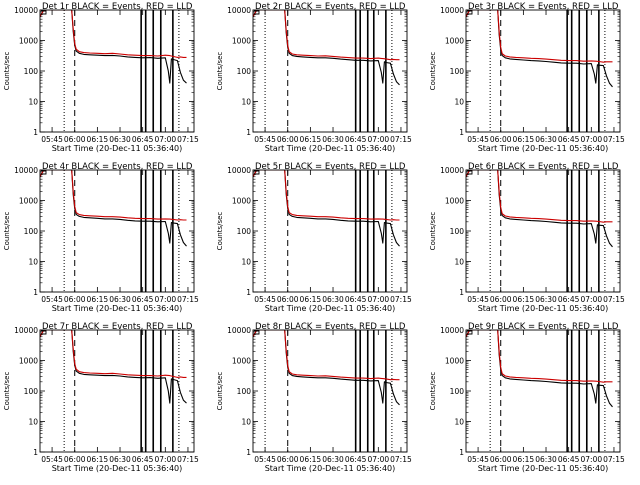  What do you see at coordinates (330, 167) in the screenshot?
I see `panel-title: Det 5r BLACK = Events, RED = LLD` at bounding box center [330, 167].